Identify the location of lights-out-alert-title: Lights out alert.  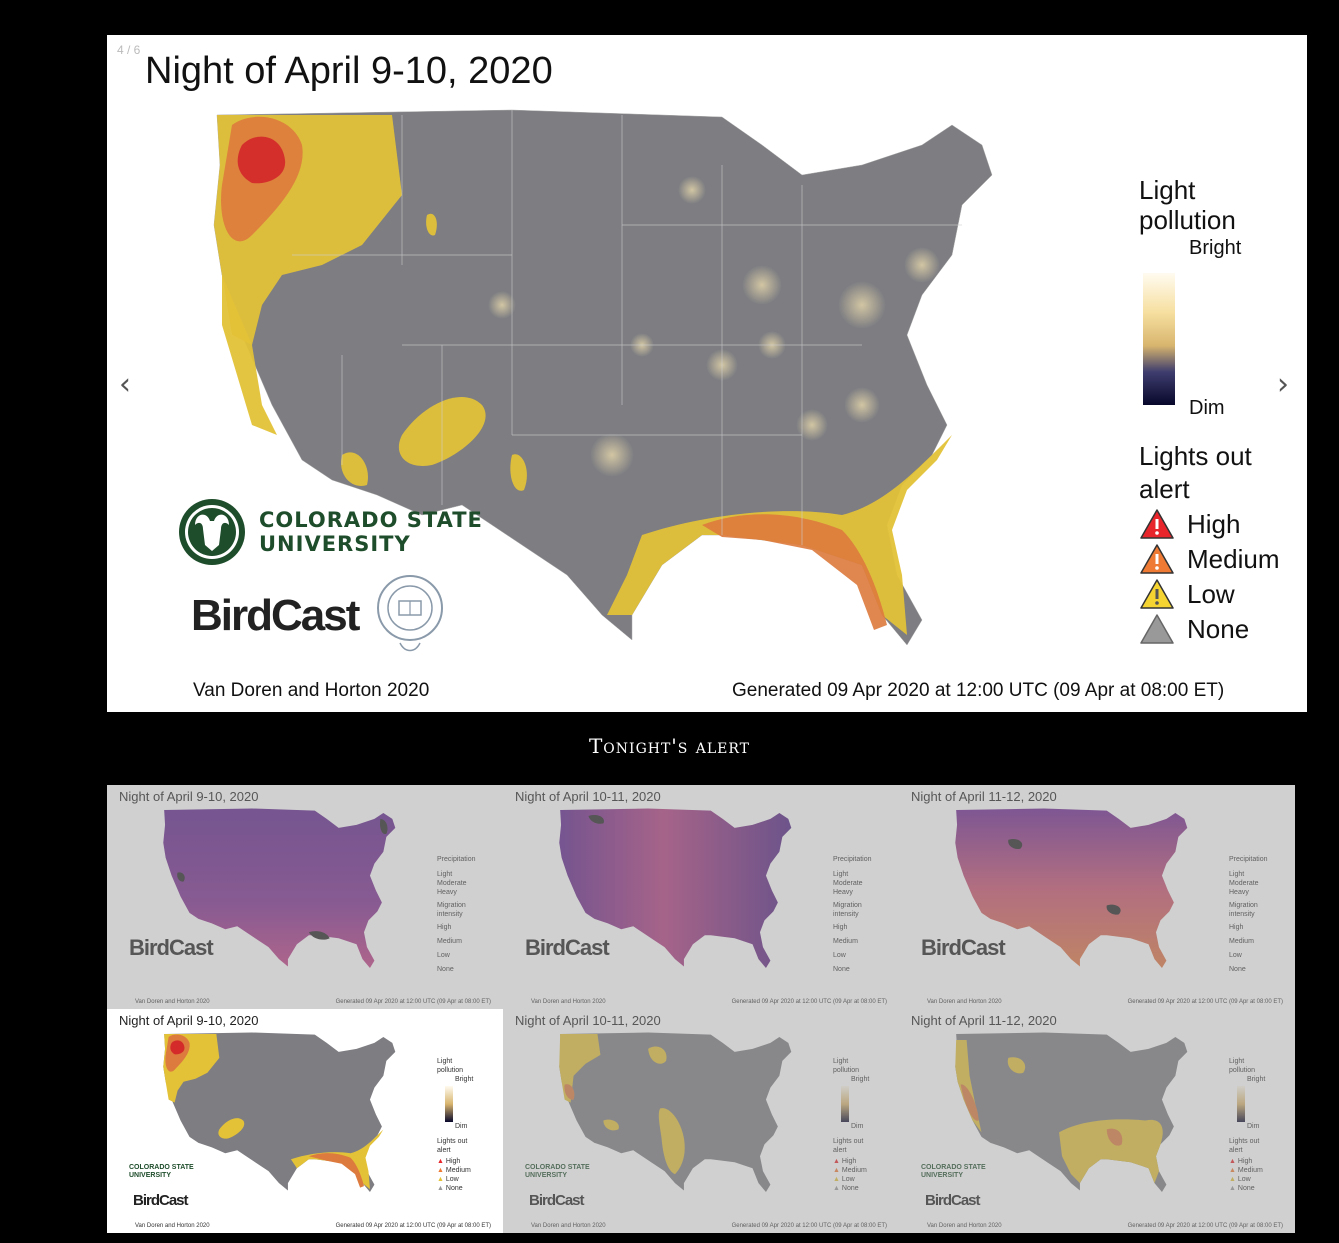
(1195, 473).